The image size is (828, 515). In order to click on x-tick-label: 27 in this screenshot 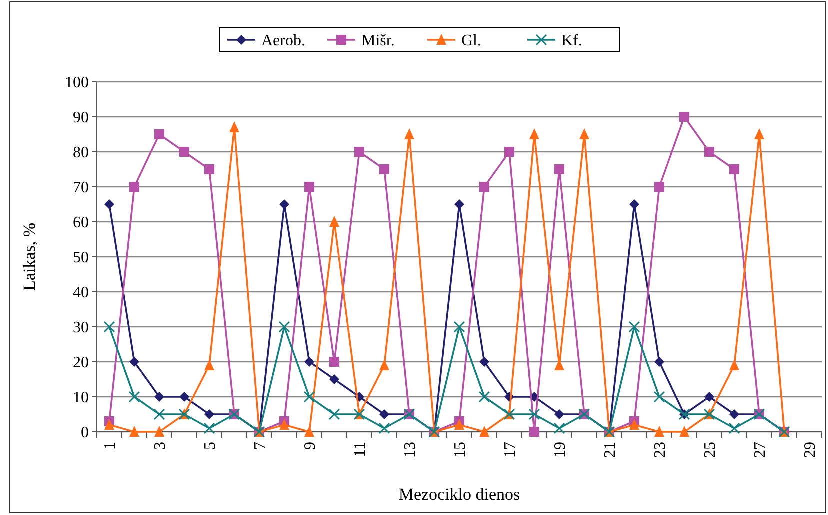, I will do `click(761, 450)`.